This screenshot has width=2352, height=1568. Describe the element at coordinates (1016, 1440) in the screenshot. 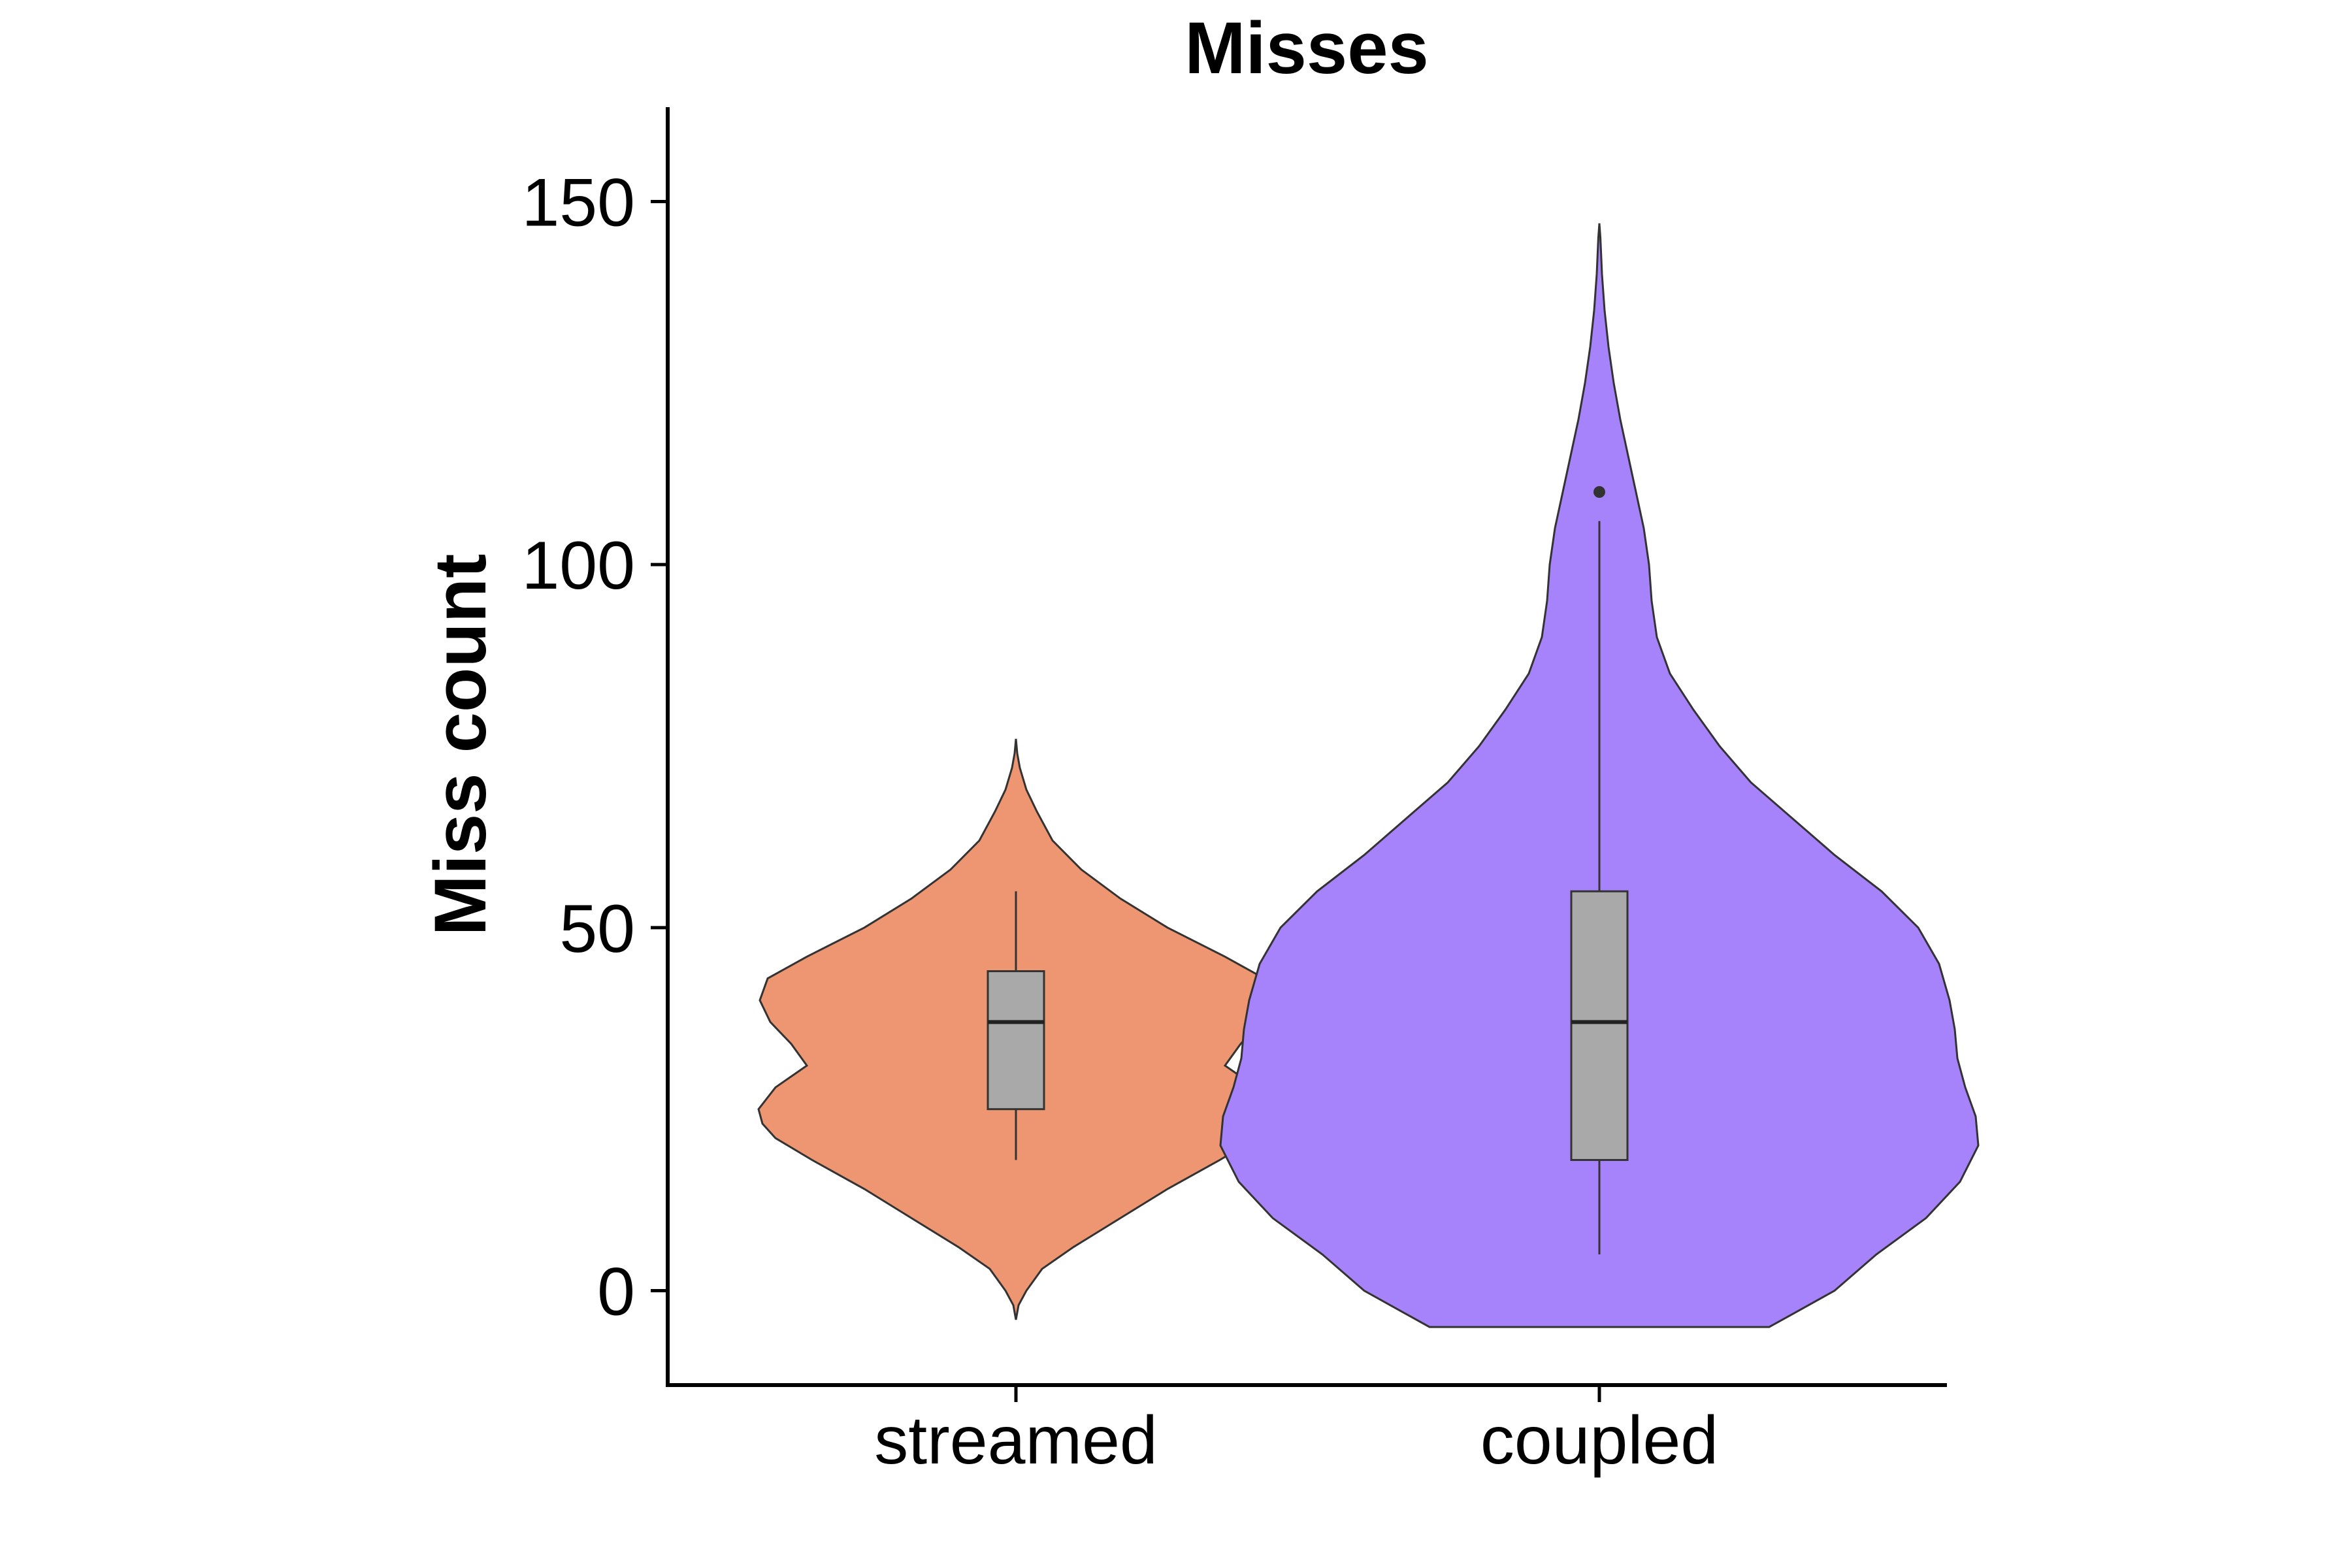

I see `x-tick-label: streamed` at that location.